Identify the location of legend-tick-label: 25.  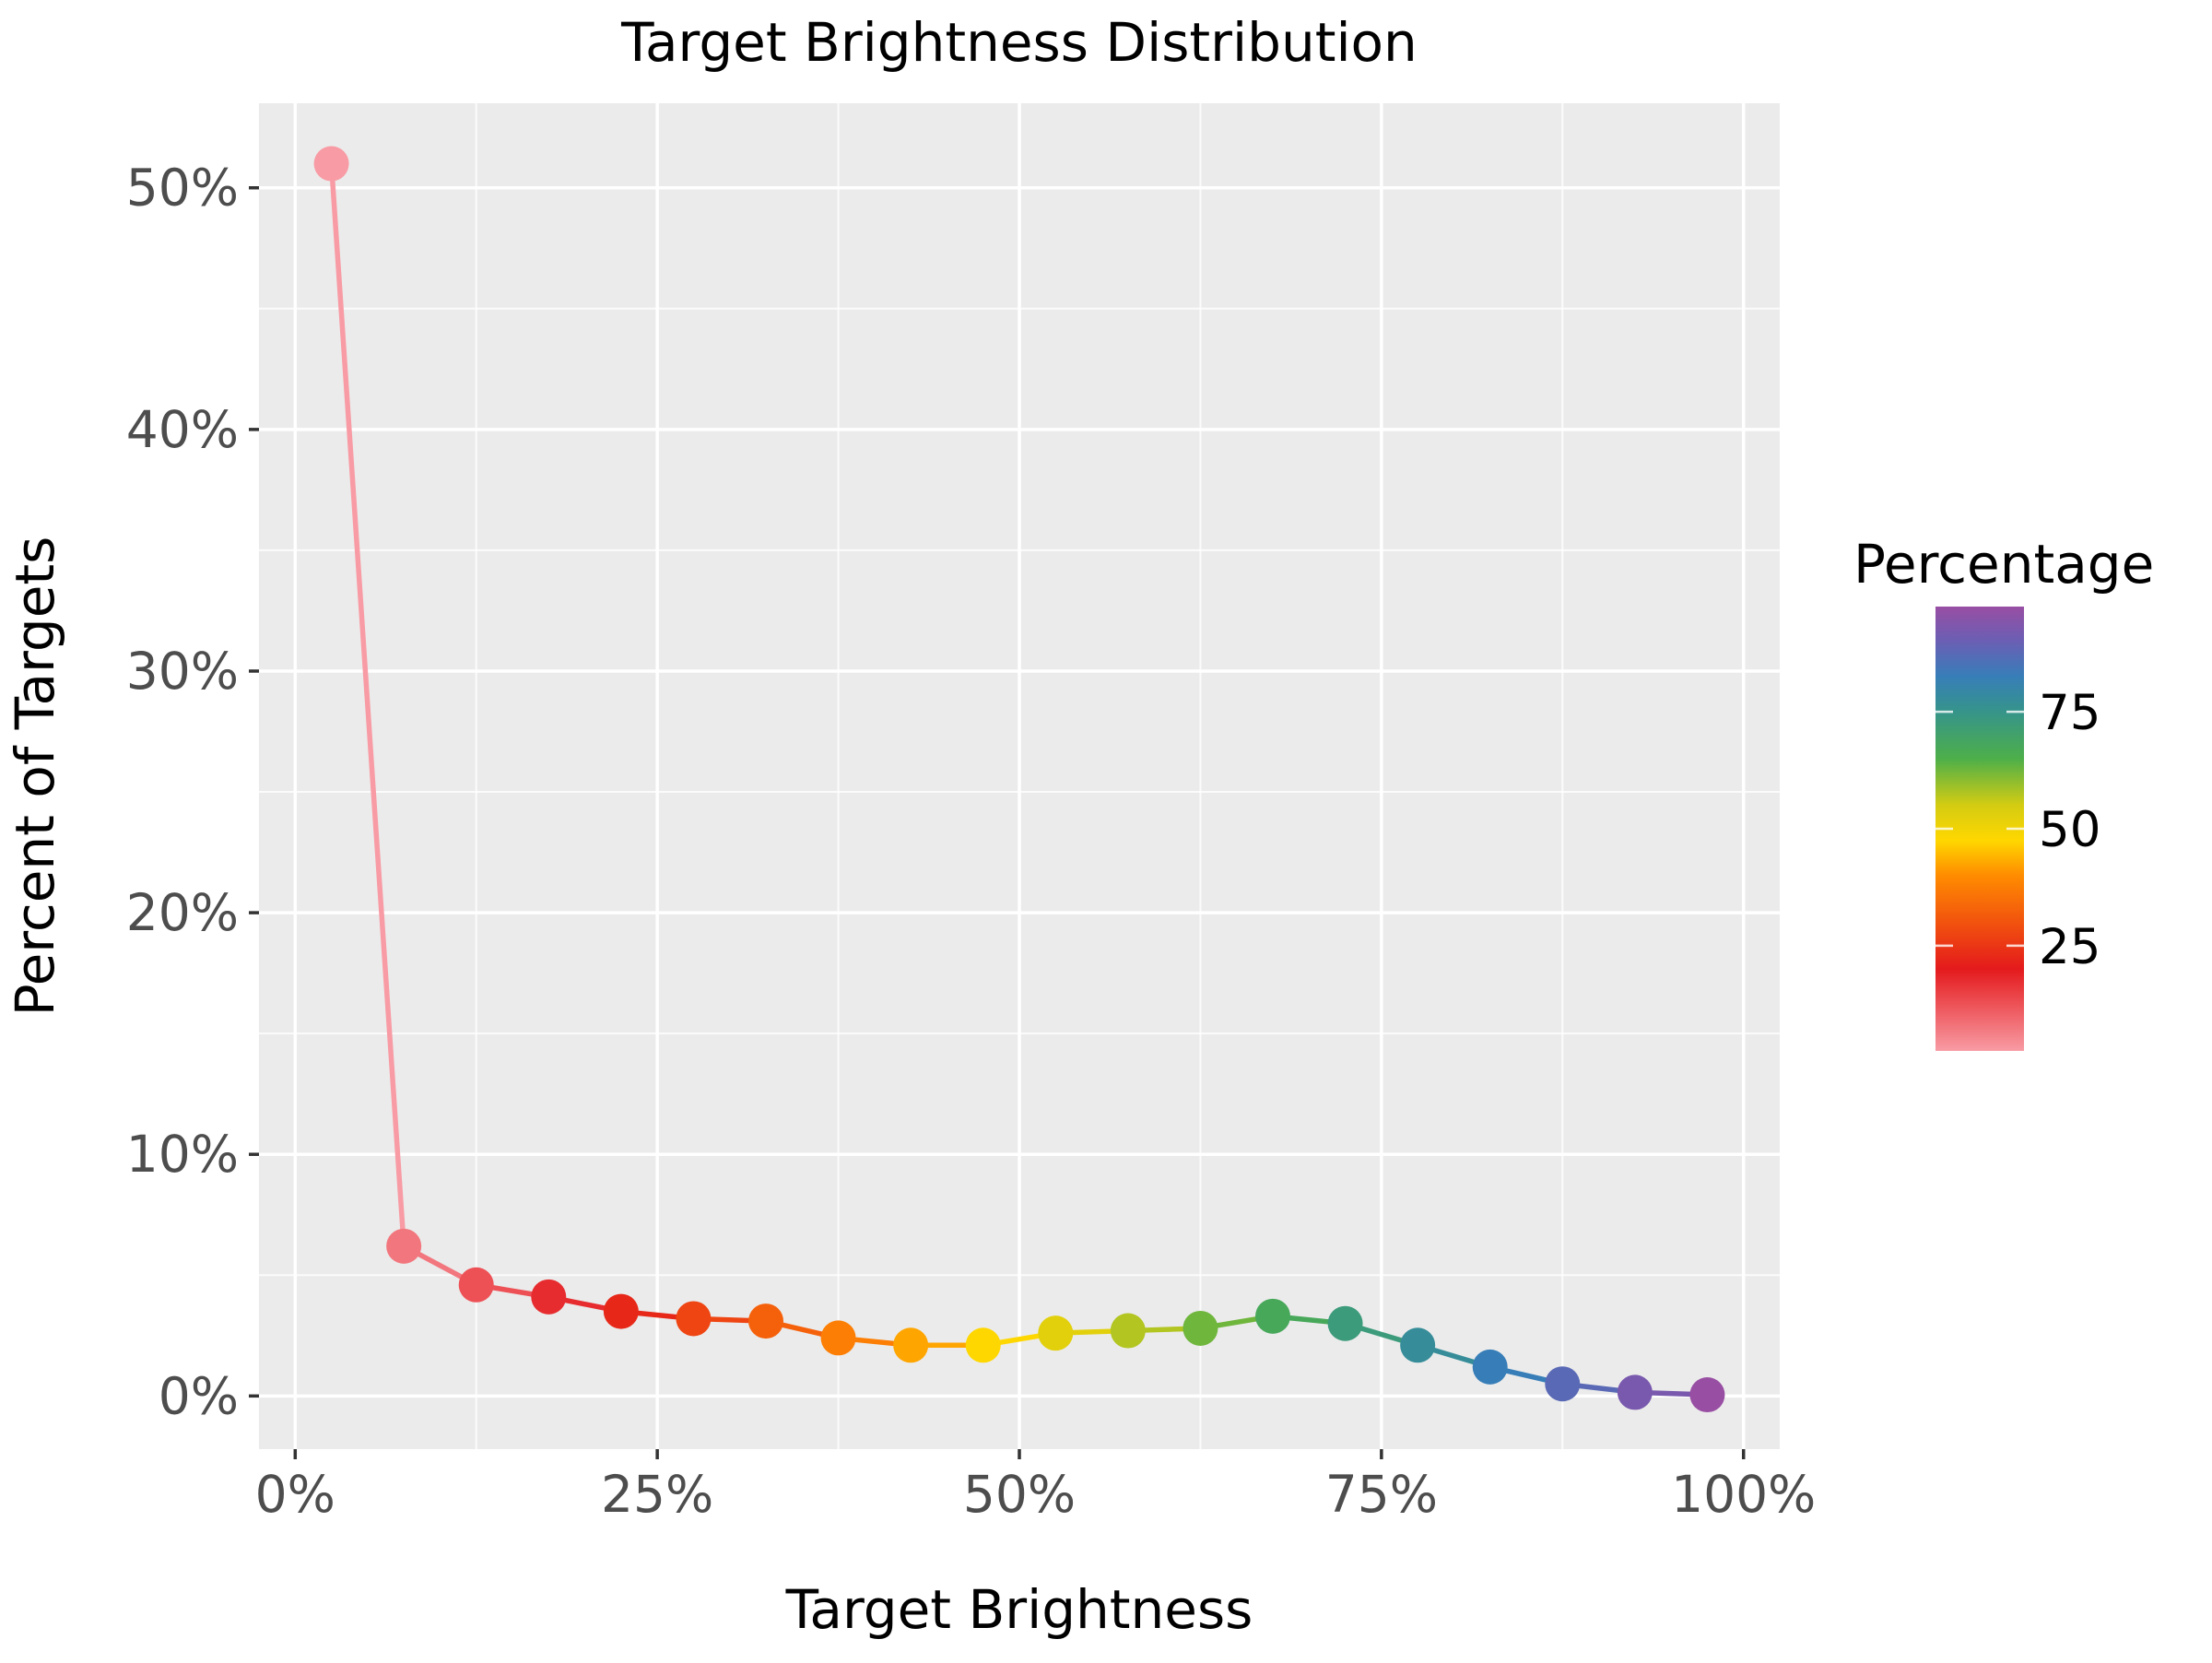
(2069, 947).